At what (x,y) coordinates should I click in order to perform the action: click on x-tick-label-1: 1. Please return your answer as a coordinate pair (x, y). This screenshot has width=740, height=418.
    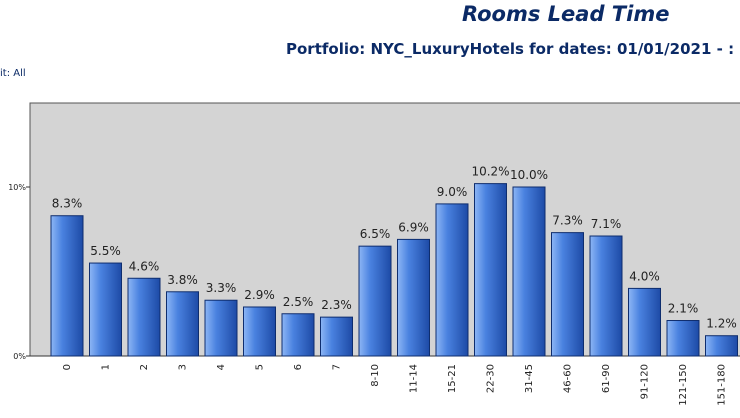
    Looking at the image, I should click on (106, 367).